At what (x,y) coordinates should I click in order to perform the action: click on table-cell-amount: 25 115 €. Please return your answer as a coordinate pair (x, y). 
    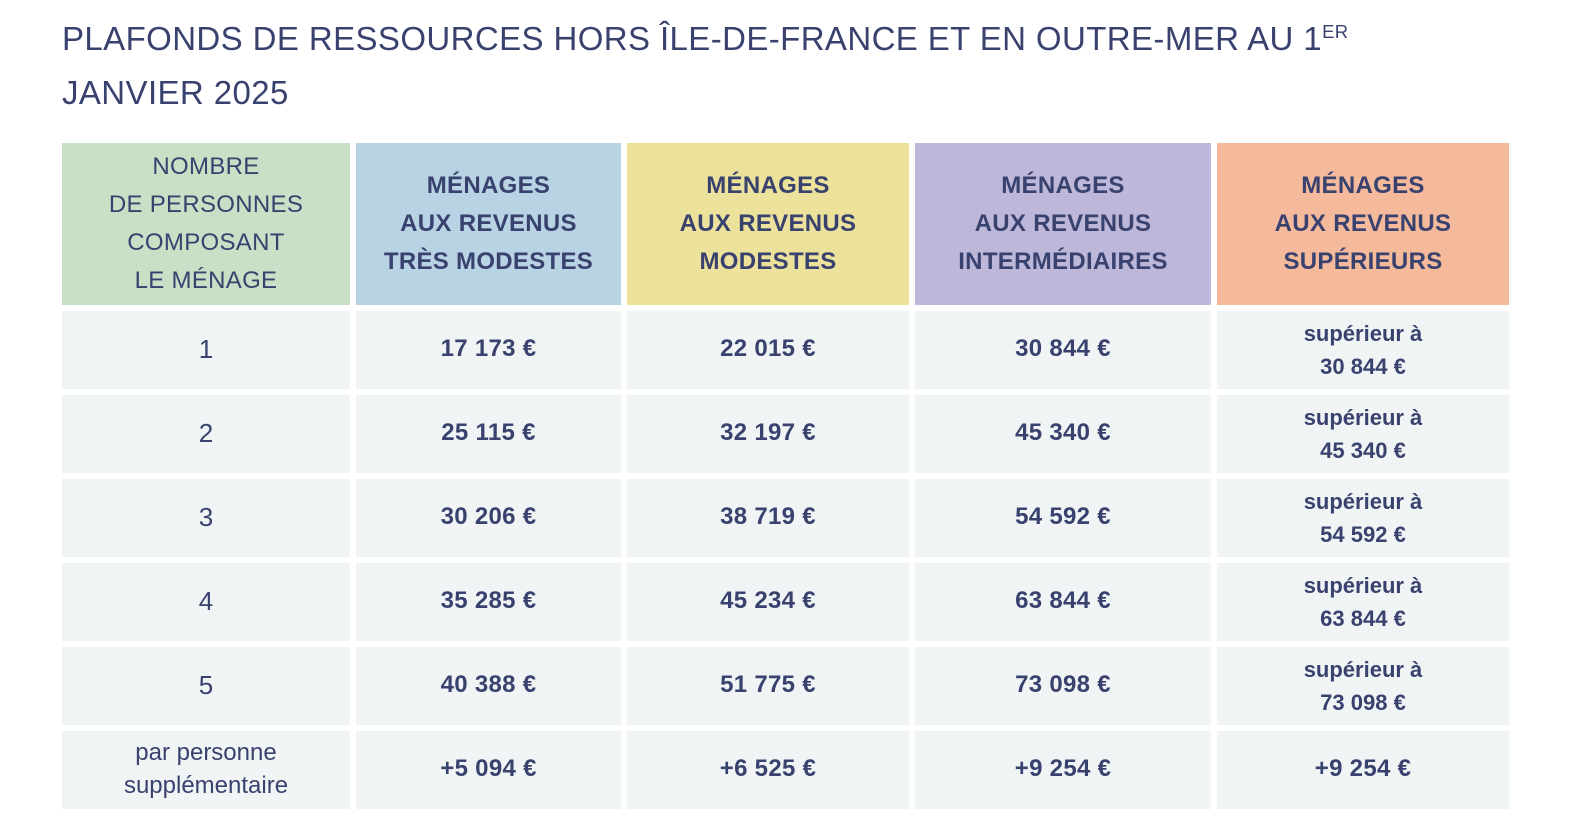
    Looking at the image, I should click on (488, 433).